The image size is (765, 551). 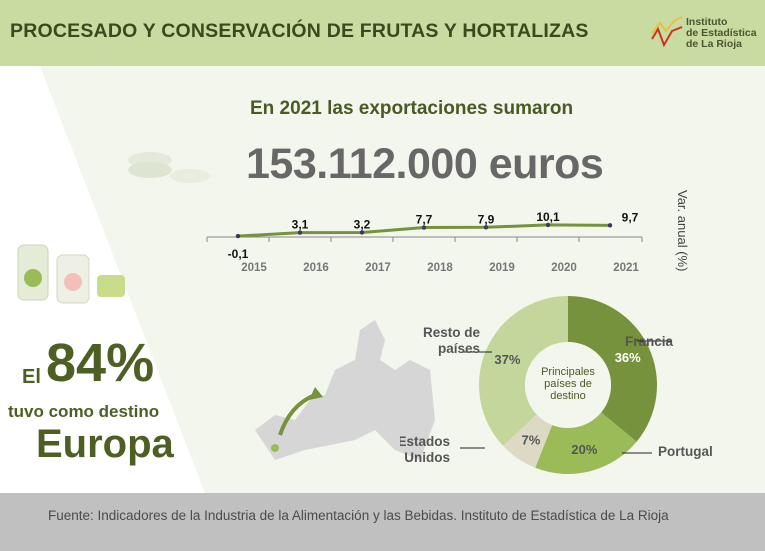 I want to click on data-label: 3,1, so click(x=300, y=225).